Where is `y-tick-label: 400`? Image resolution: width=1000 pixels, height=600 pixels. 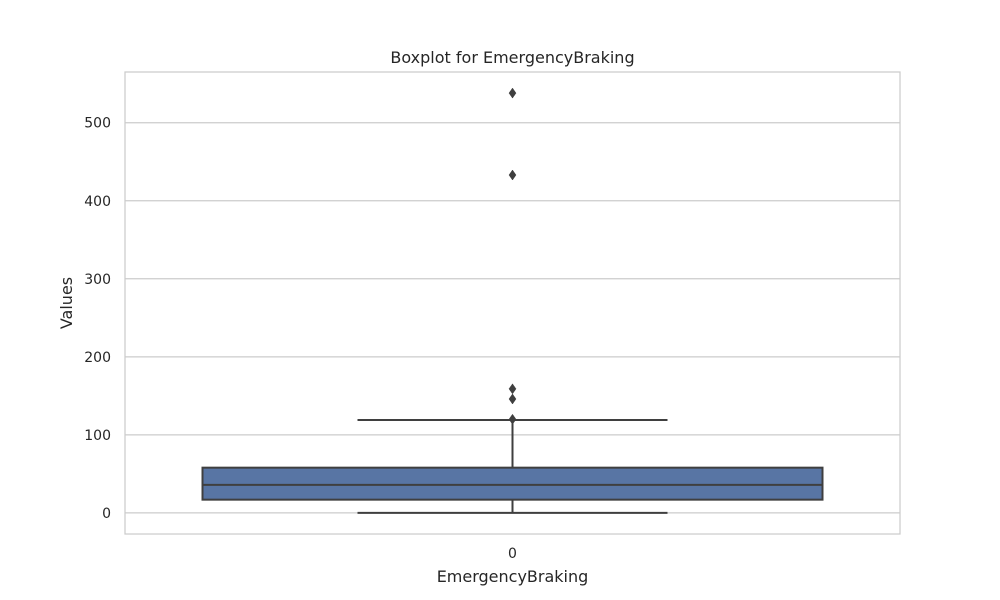
y-tick-label: 400 is located at coordinates (97, 202).